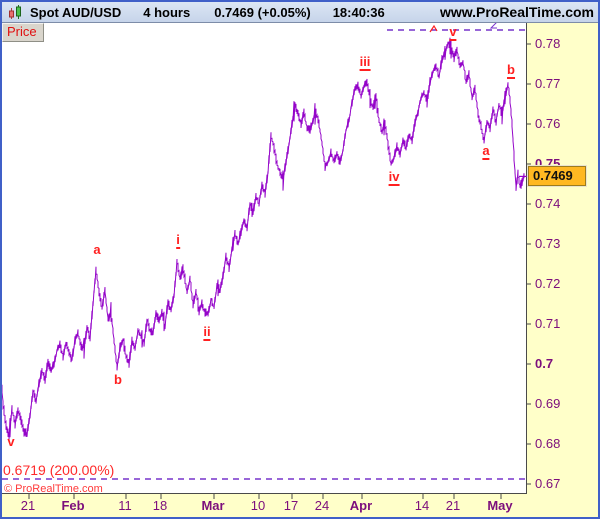 This screenshot has height=519, width=600. What do you see at coordinates (59, 470) in the screenshot?
I see `fib-level-label: 0.6719 (200.00%)` at bounding box center [59, 470].